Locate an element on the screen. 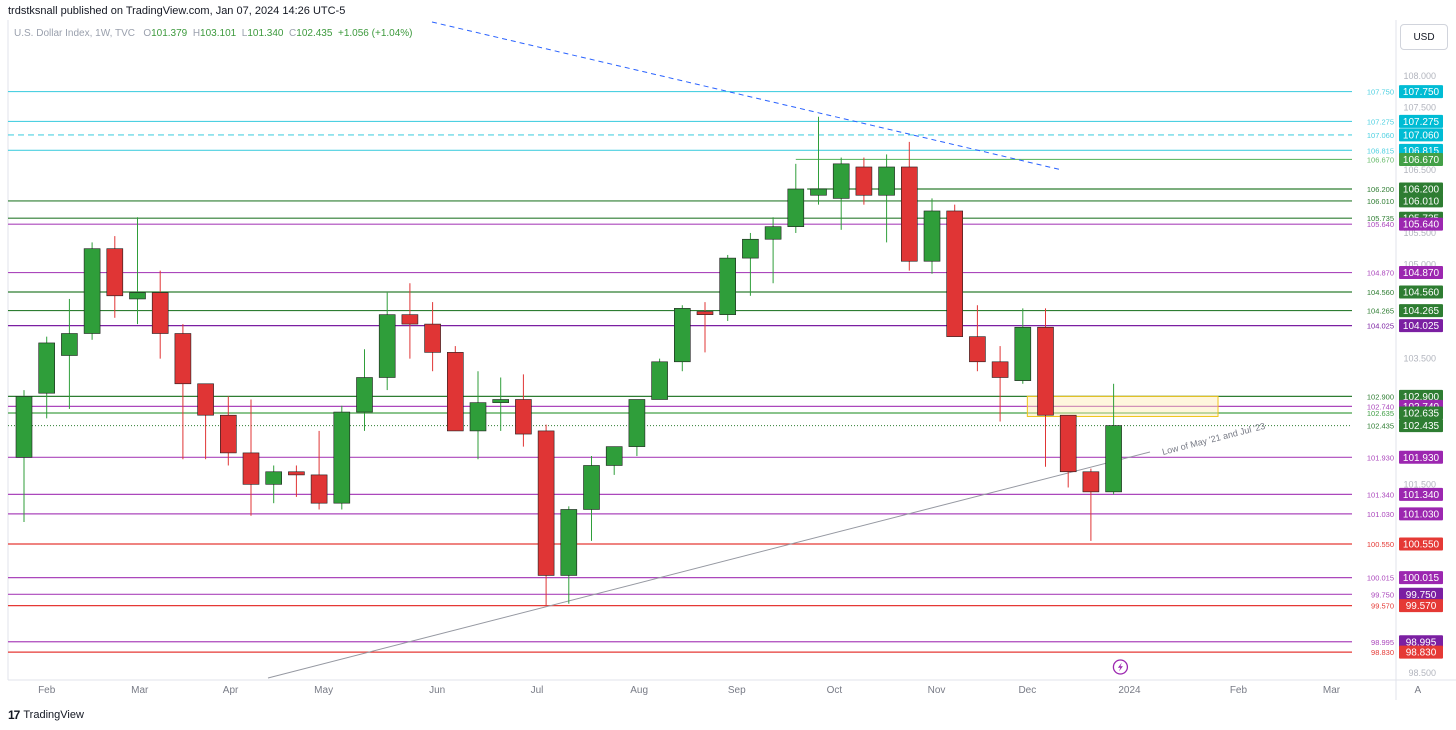 This screenshot has width=1456, height=730. high-label: H is located at coordinates (196, 33).